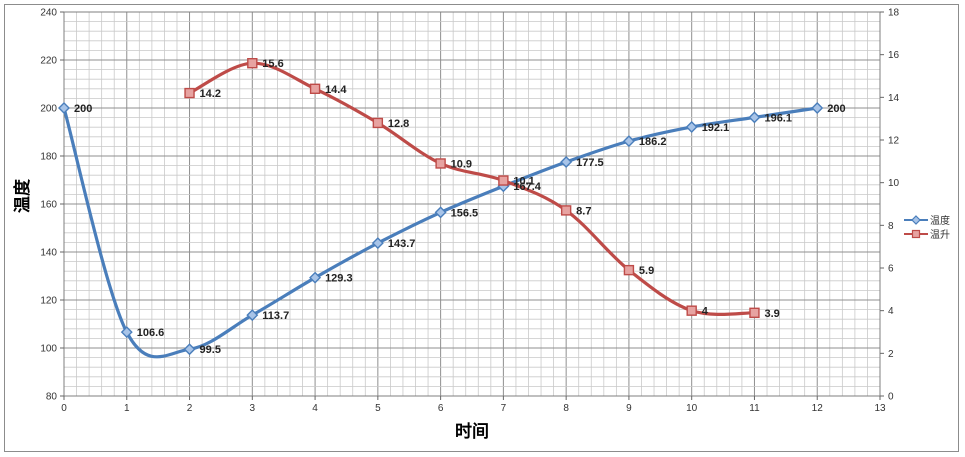  Describe the element at coordinates (272, 64) in the screenshot. I see `temperature-rise-data-label: 15.6` at that location.